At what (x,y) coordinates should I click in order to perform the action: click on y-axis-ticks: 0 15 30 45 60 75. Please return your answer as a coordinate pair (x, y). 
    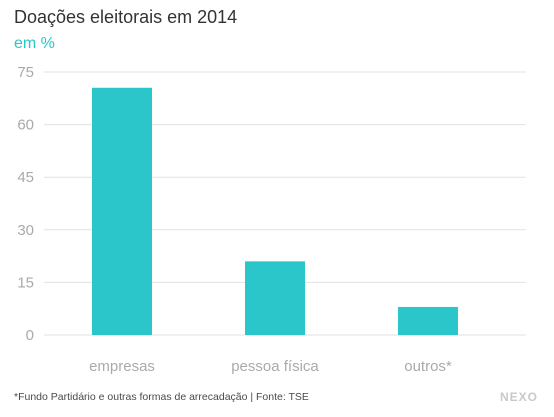
    Looking at the image, I should click on (25, 204).